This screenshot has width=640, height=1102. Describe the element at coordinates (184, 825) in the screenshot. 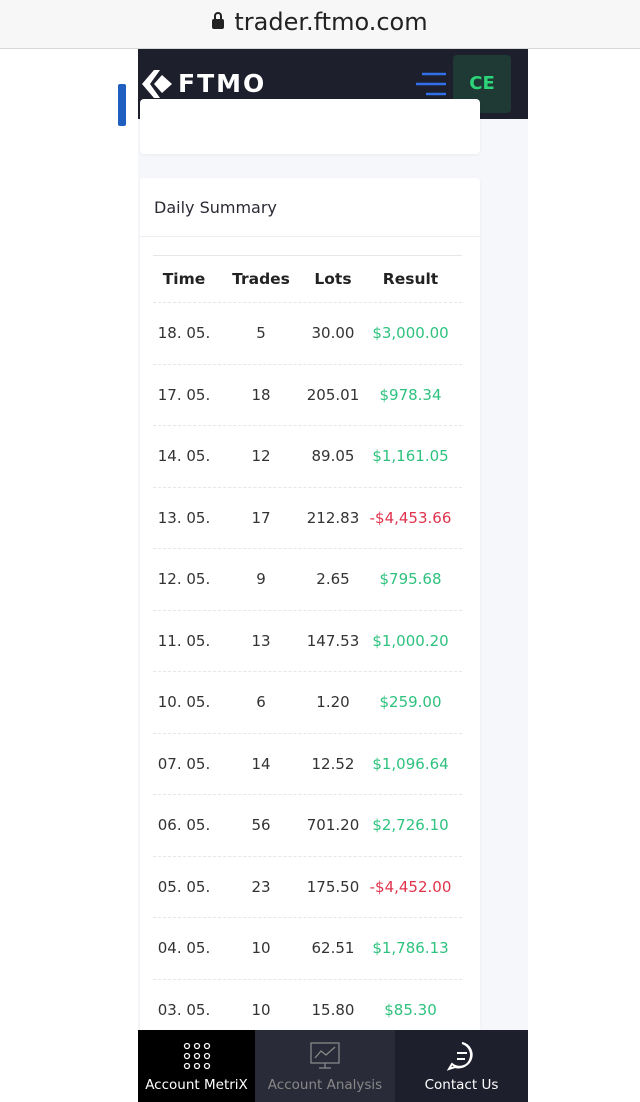

I see `cell: 06. 05.` at that location.